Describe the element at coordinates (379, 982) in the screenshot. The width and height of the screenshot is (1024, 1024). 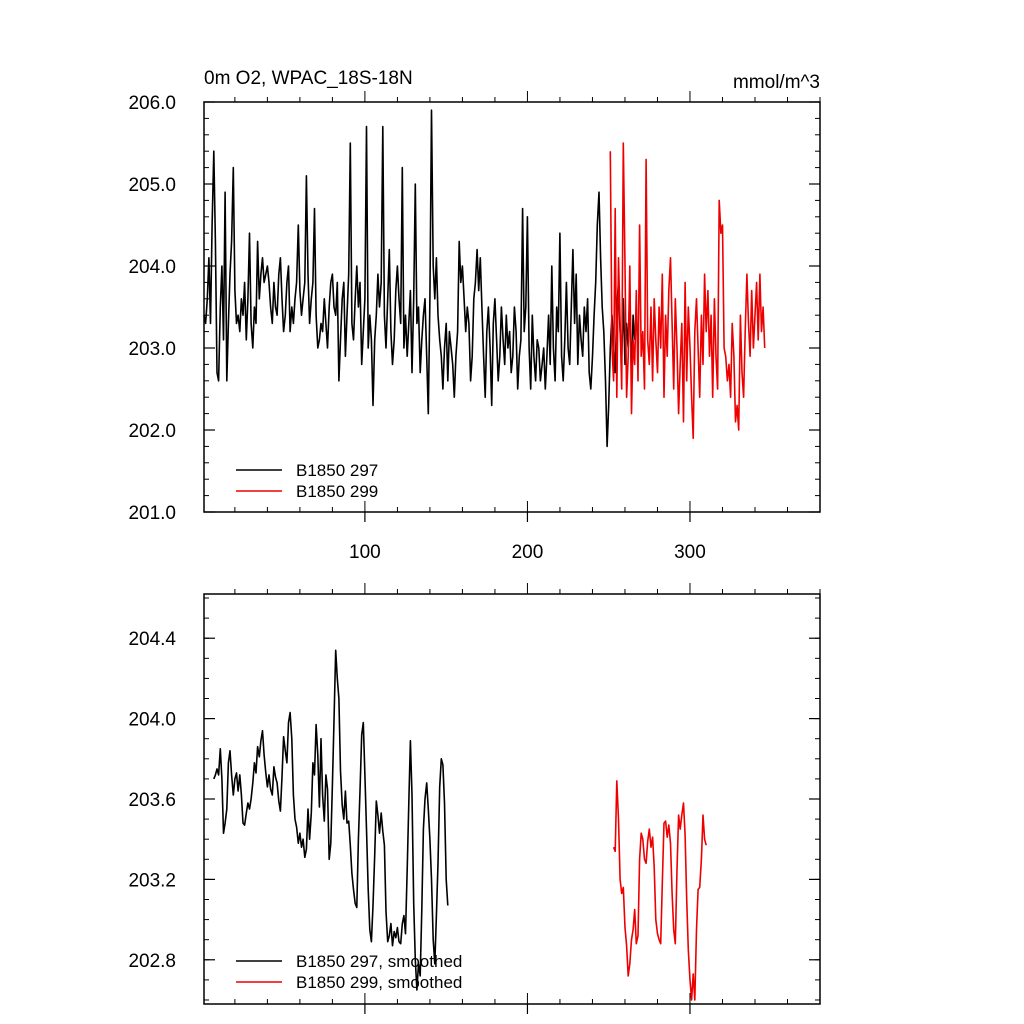
I see `legend-label-b1850-299-smoothed: B1850 299, smoothed` at that location.